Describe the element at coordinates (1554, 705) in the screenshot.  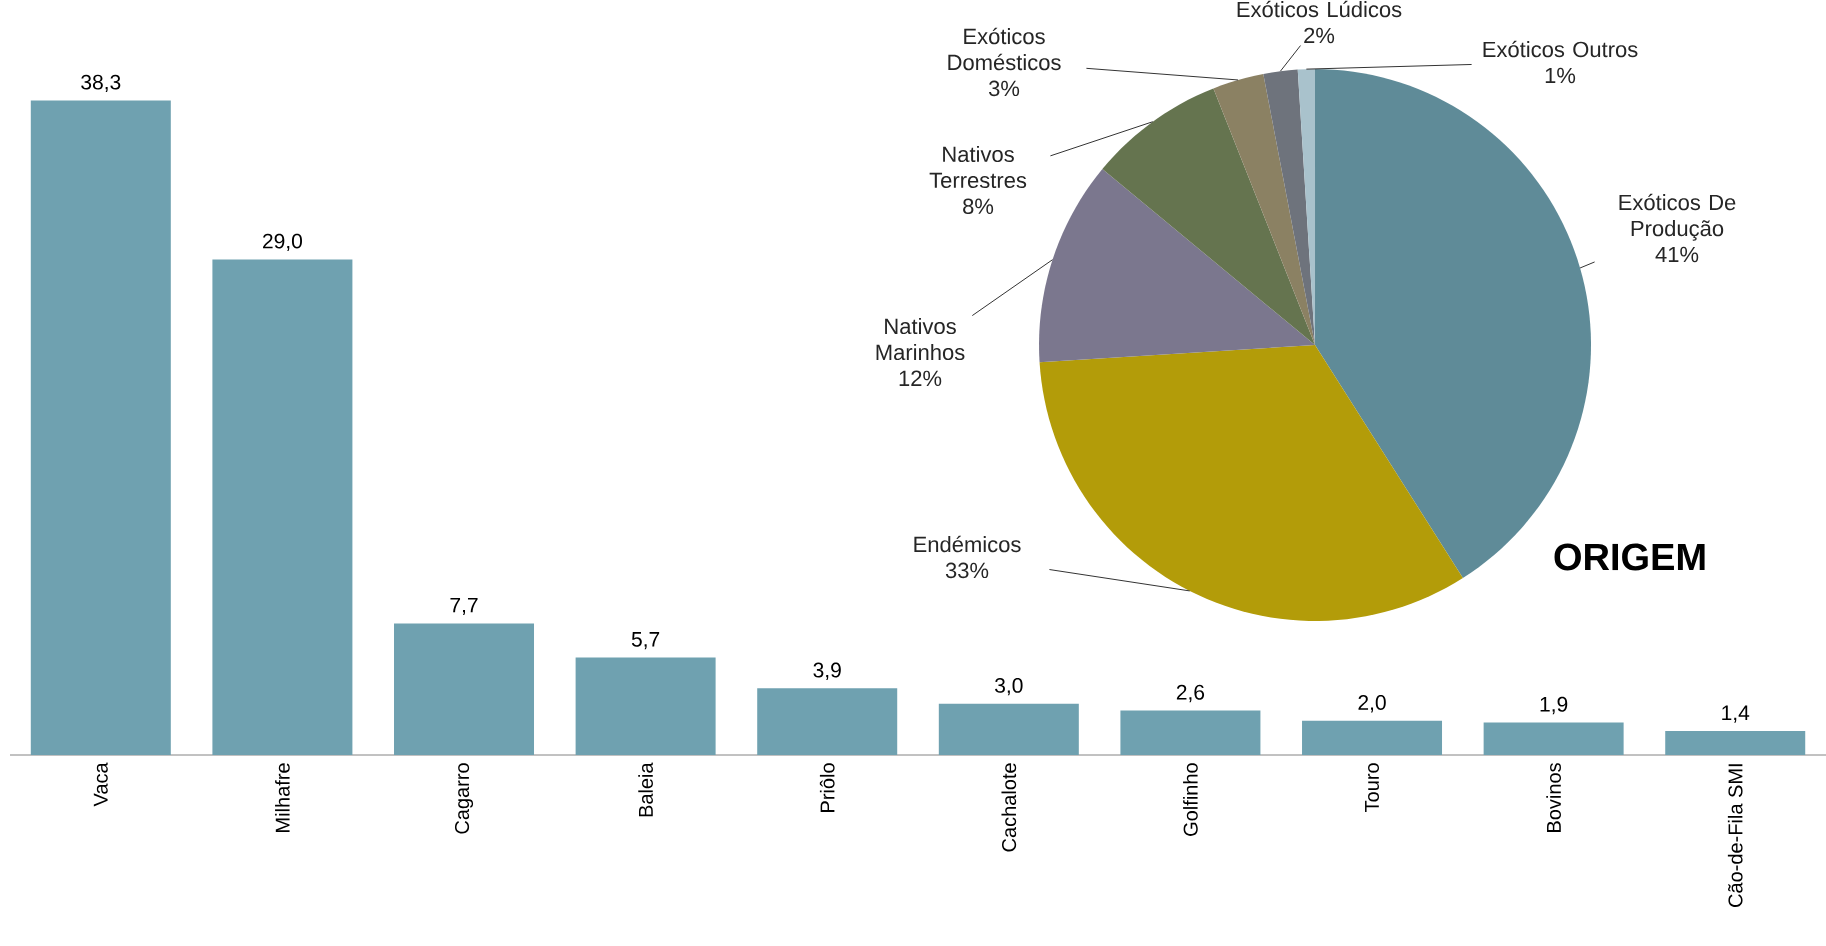
I see `data-label: 1,9` at that location.